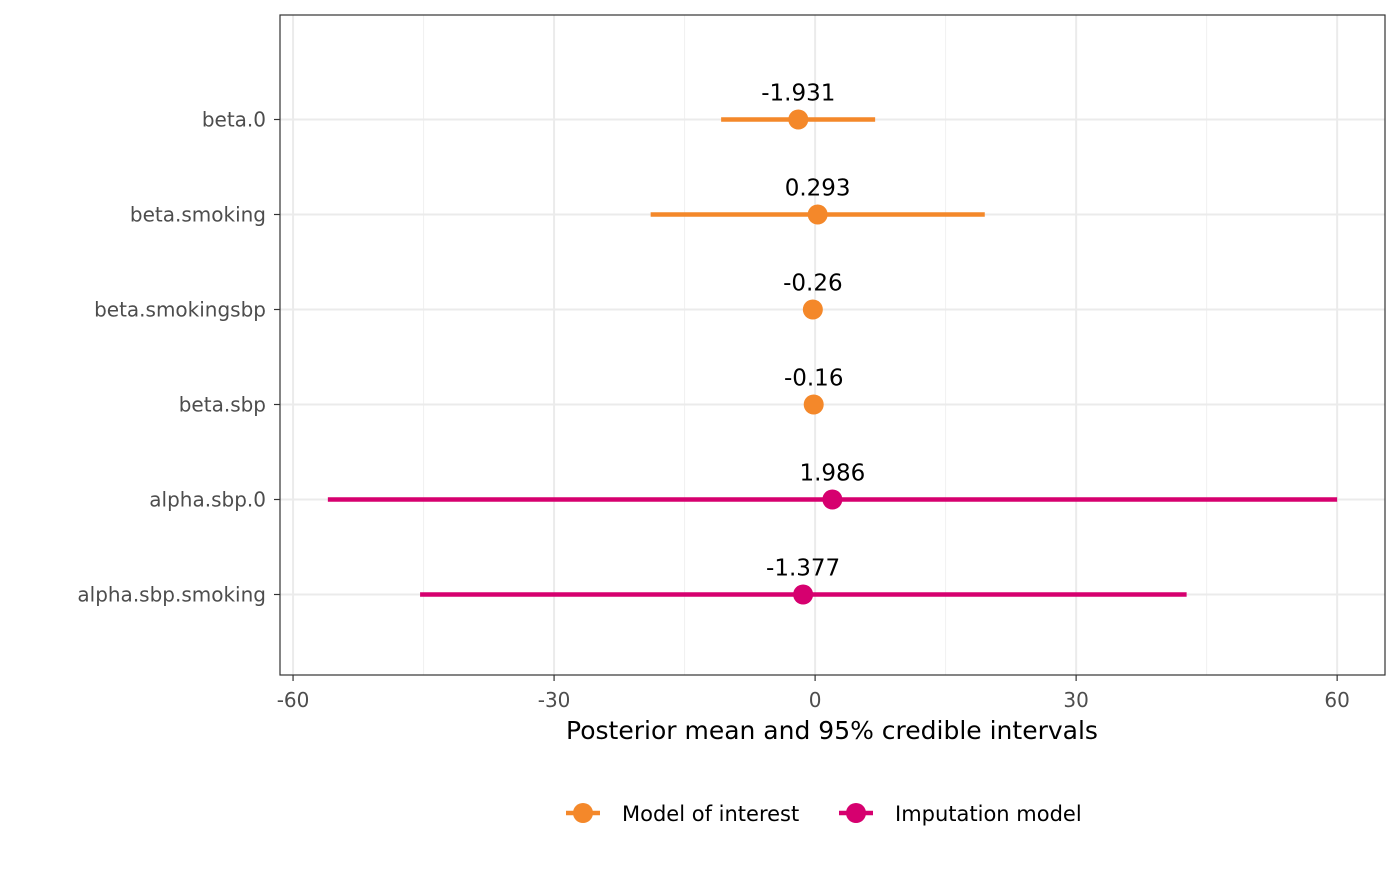  What do you see at coordinates (824, 814) in the screenshot?
I see `legend: Model of interest Imputation model` at bounding box center [824, 814].